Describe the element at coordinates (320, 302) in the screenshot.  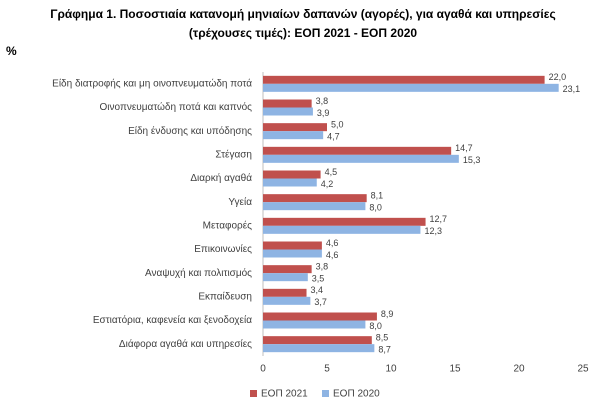
I see `value-label: 3,7` at that location.